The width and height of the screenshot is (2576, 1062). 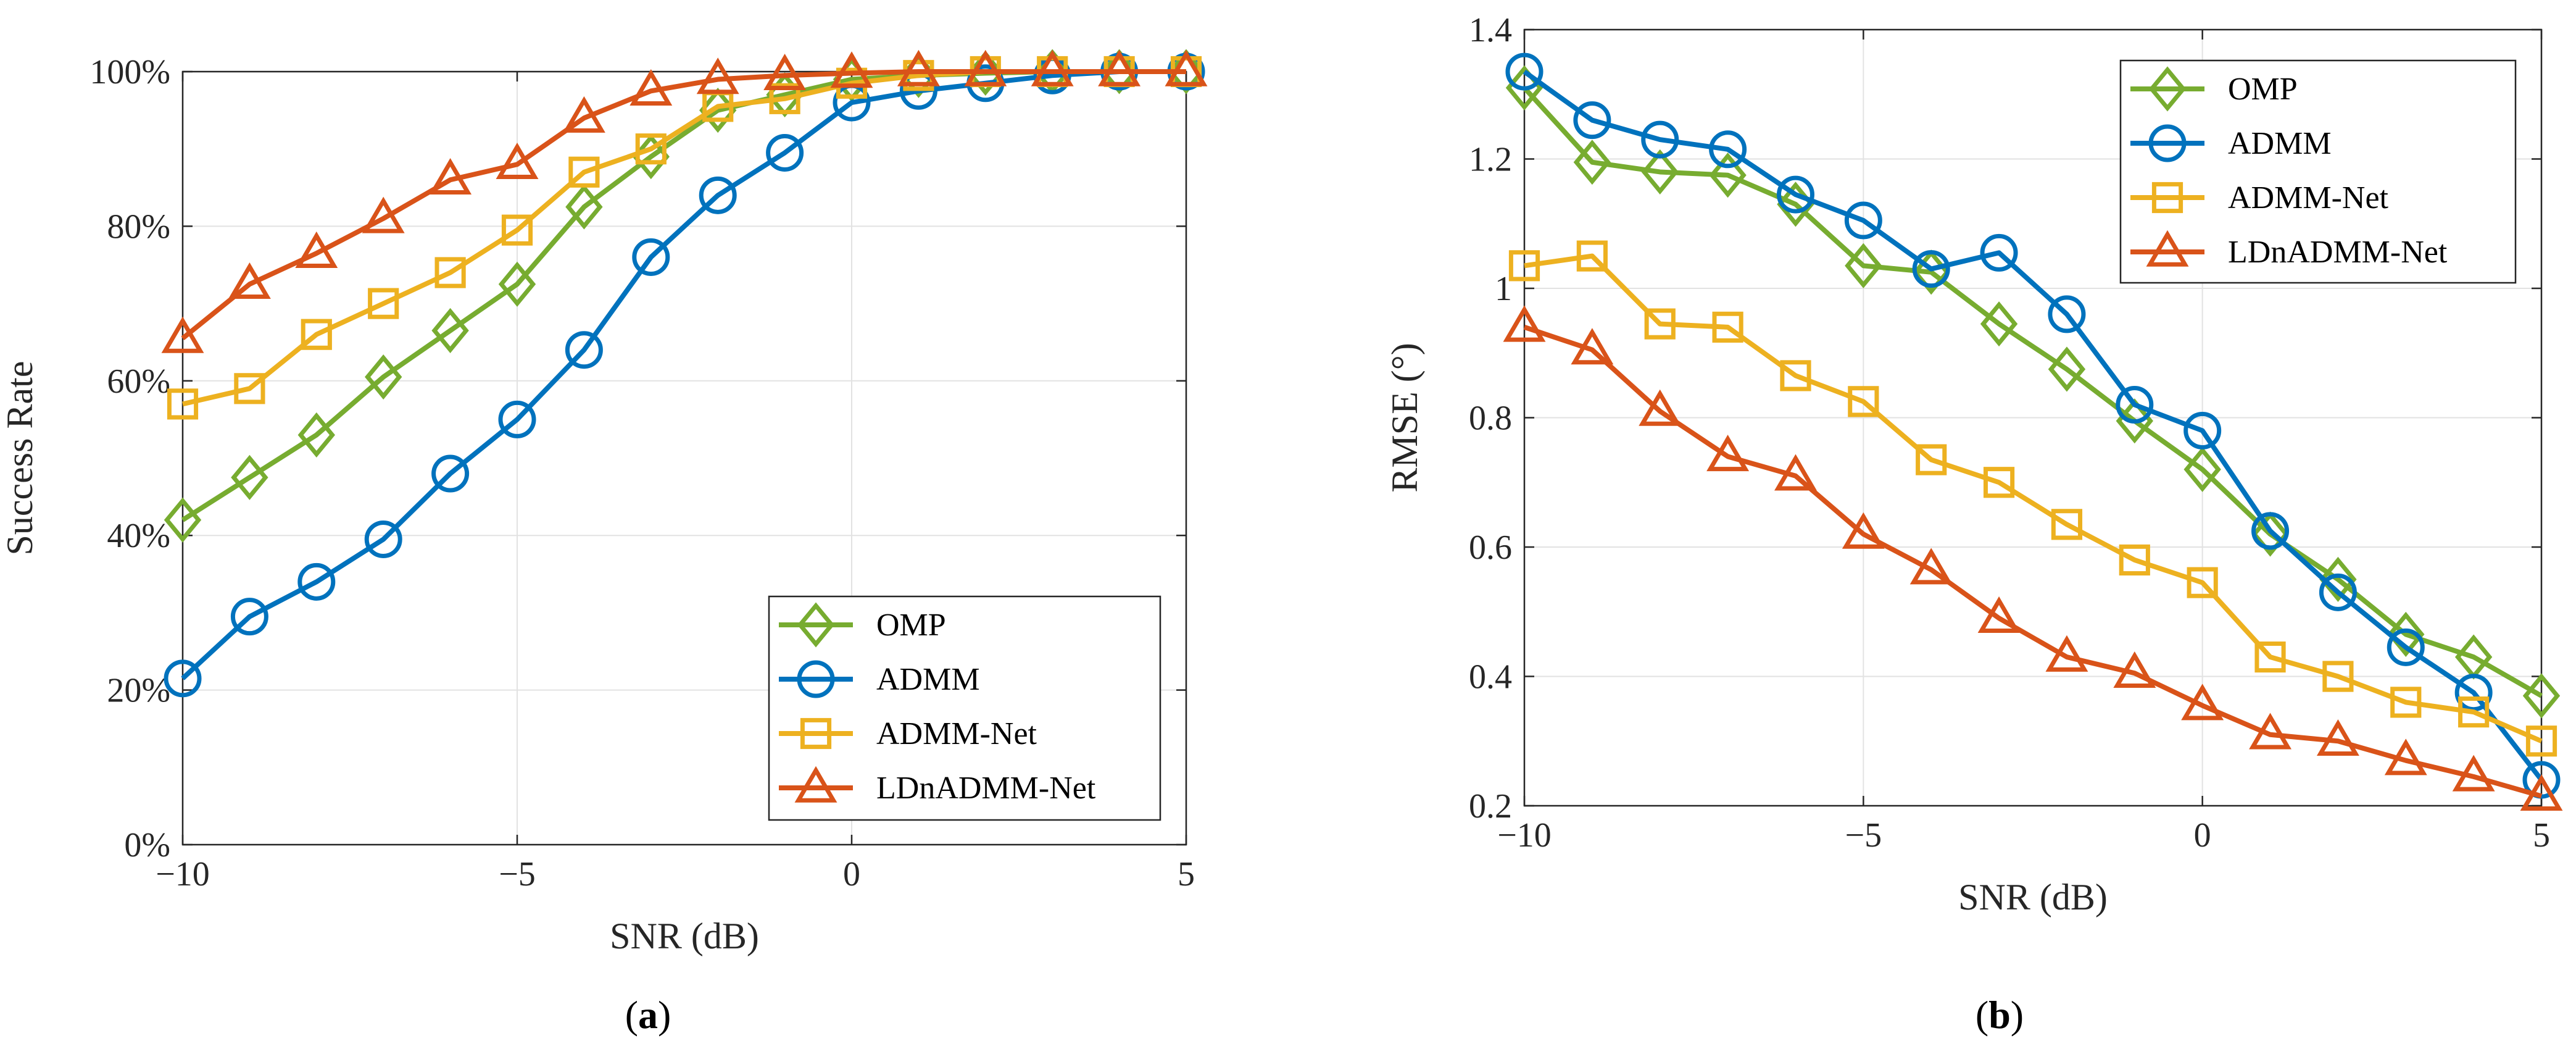 What do you see at coordinates (683, 205) in the screenshot?
I see `series-line` at bounding box center [683, 205].